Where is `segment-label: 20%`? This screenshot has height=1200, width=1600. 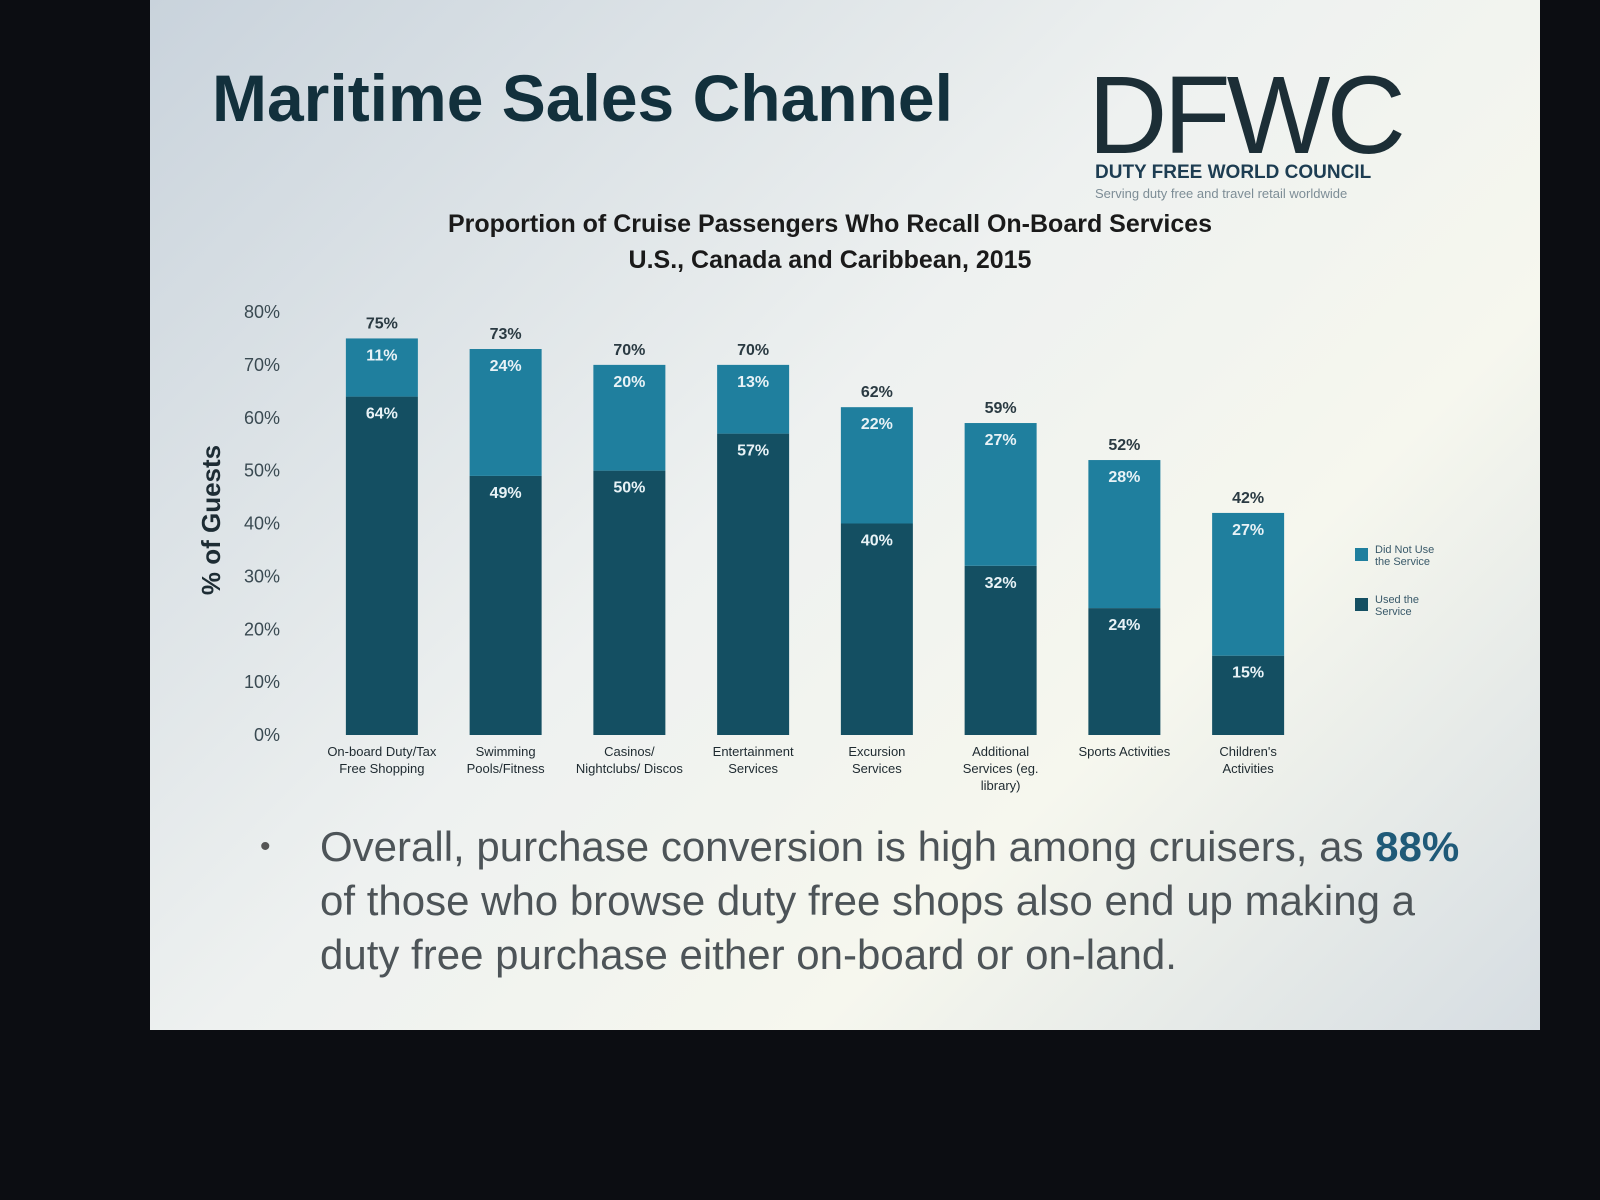 segment-label: 20% is located at coordinates (629, 382).